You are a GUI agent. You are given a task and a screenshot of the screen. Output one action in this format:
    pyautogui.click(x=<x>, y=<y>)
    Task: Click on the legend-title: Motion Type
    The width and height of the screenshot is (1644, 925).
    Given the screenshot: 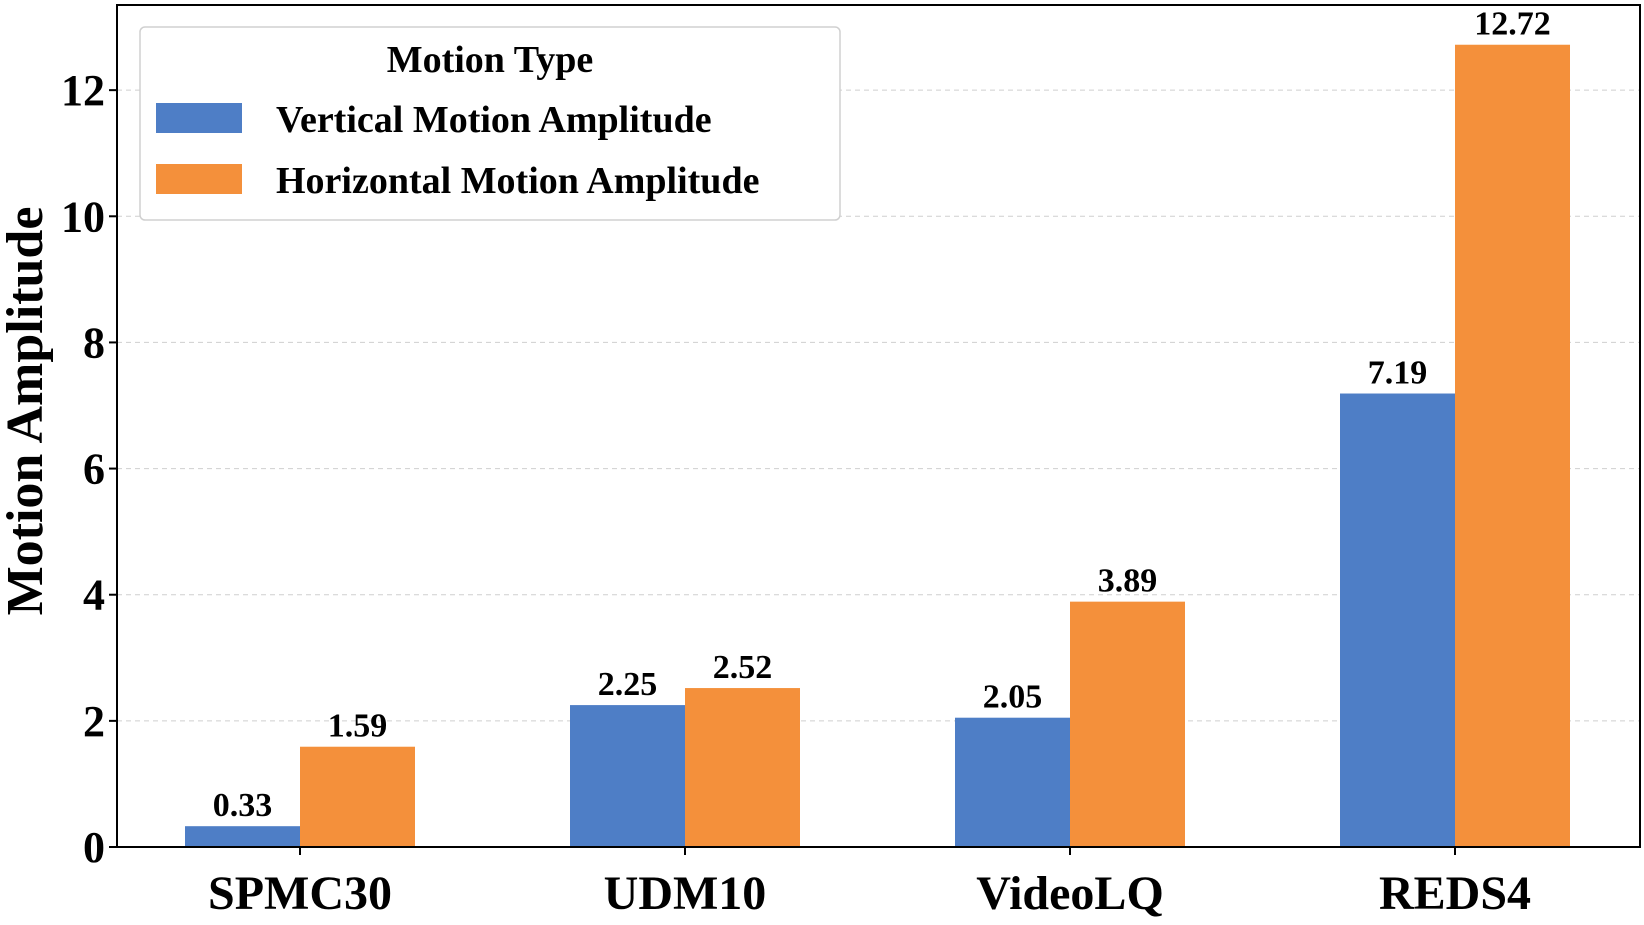 What is the action you would take?
    pyautogui.click(x=490, y=60)
    